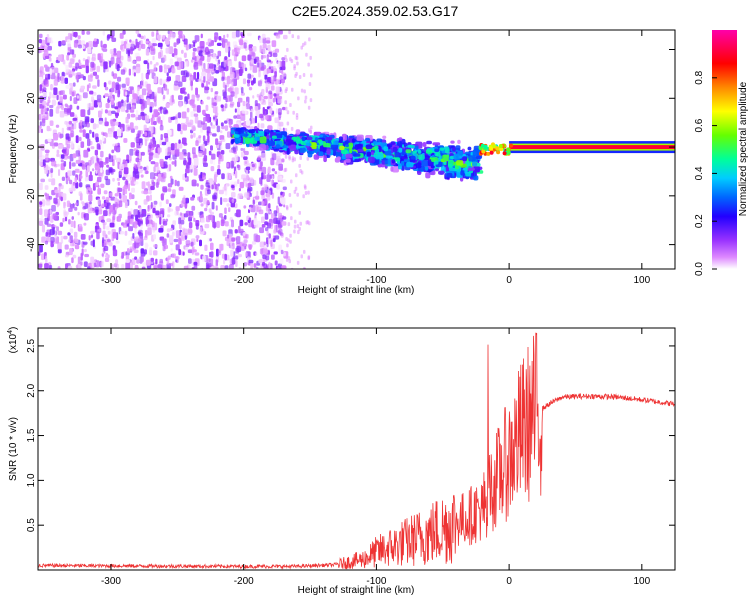 The width and height of the screenshot is (750, 600). Describe the element at coordinates (699, 269) in the screenshot. I see `colorbar-tick-label: 0.0` at that location.